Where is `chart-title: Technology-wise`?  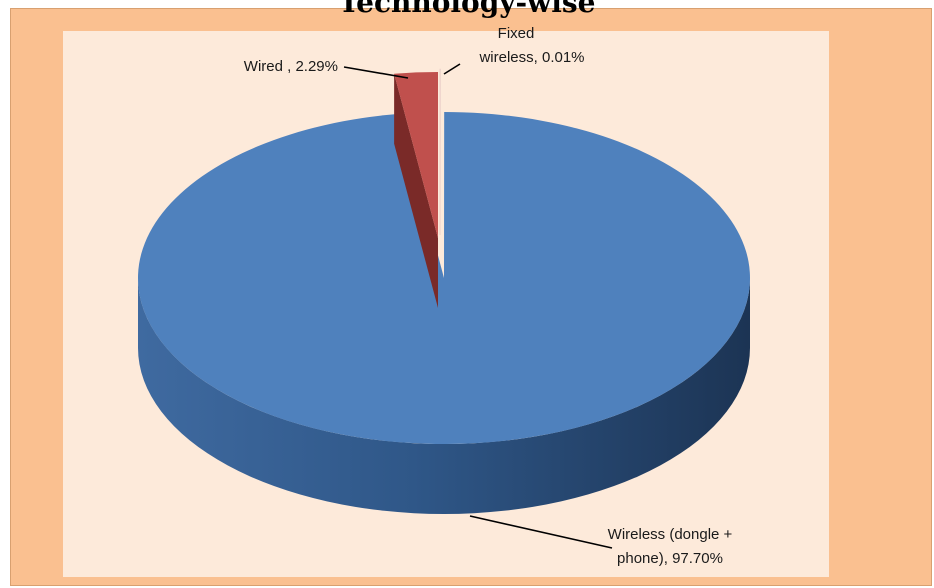
chart-title: Technology-wise is located at coordinates (467, 9).